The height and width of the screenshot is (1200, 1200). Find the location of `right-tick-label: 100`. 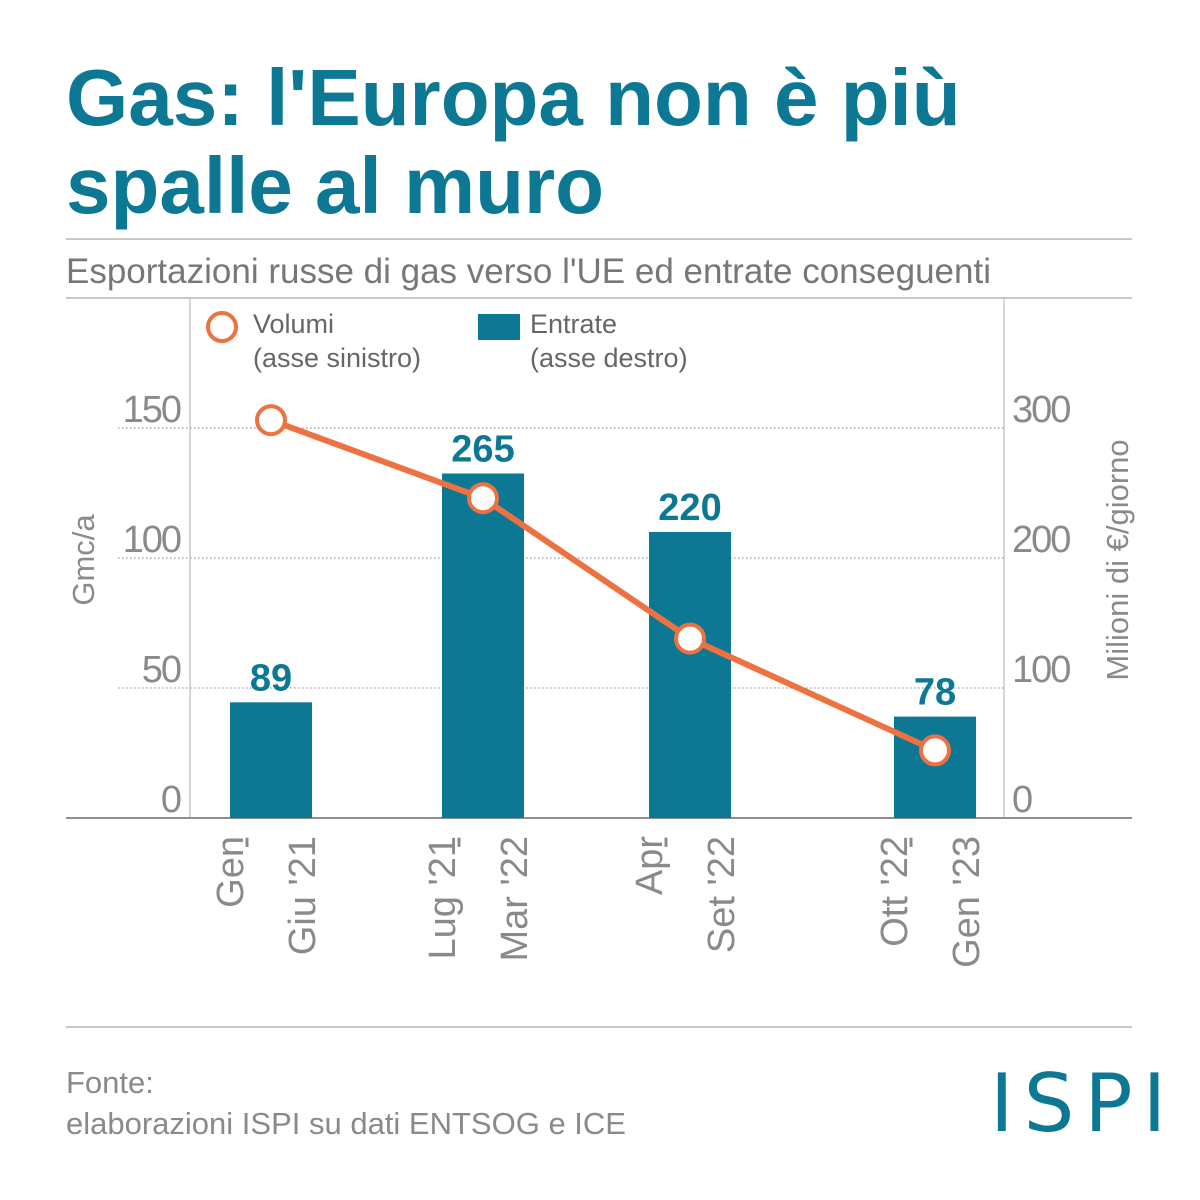

right-tick-label: 100 is located at coordinates (1041, 670).